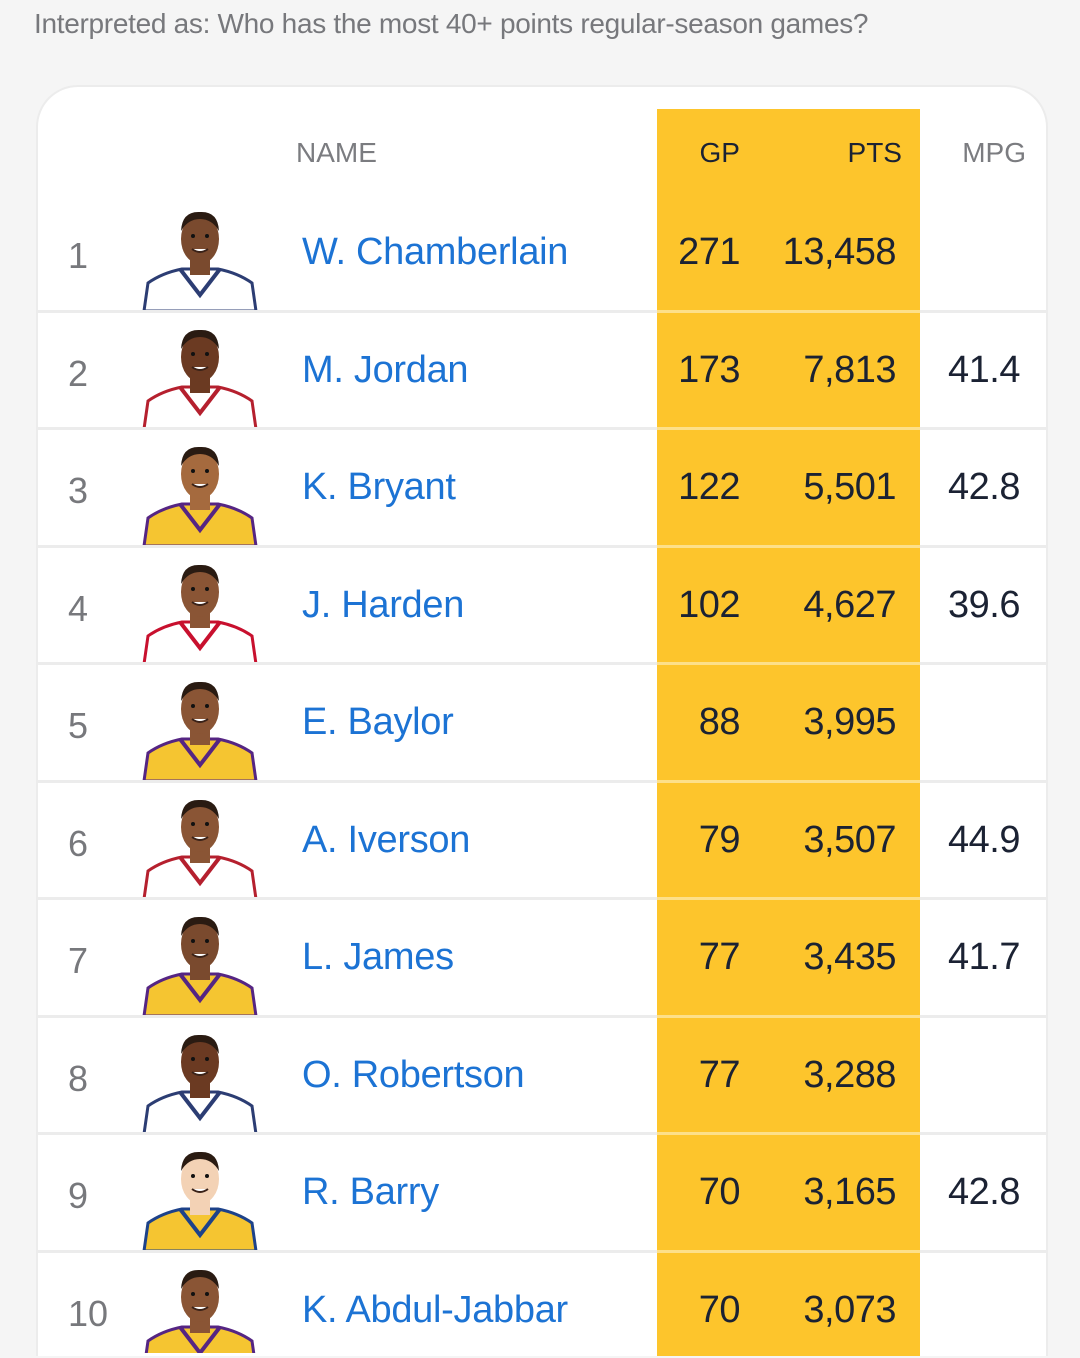 The image size is (1080, 1358). What do you see at coordinates (984, 839) in the screenshot?
I see `minutes-per-game: 44.9` at bounding box center [984, 839].